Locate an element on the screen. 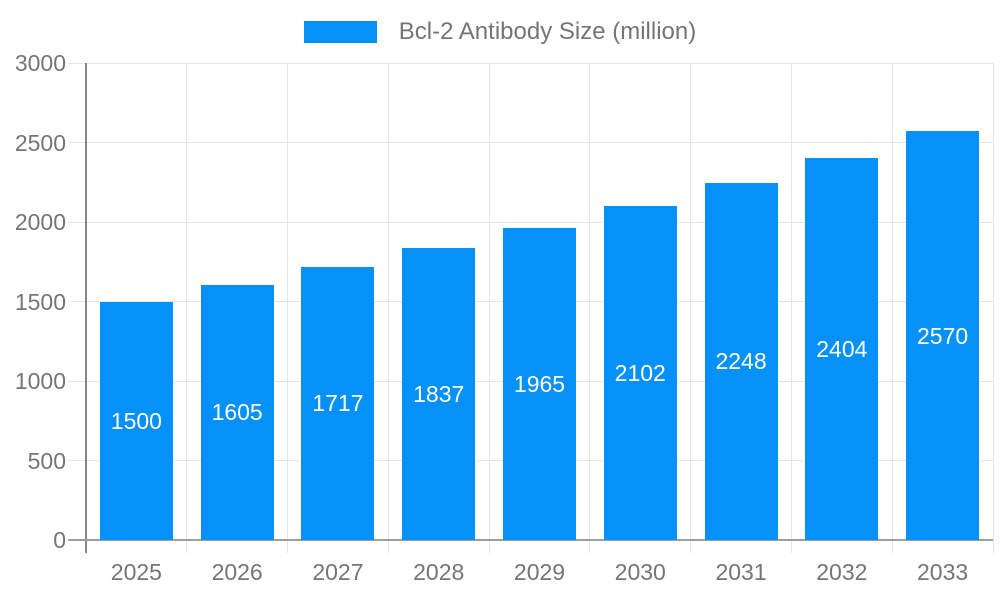 The width and height of the screenshot is (1000, 600). bar: 2248 is located at coordinates (741, 361).